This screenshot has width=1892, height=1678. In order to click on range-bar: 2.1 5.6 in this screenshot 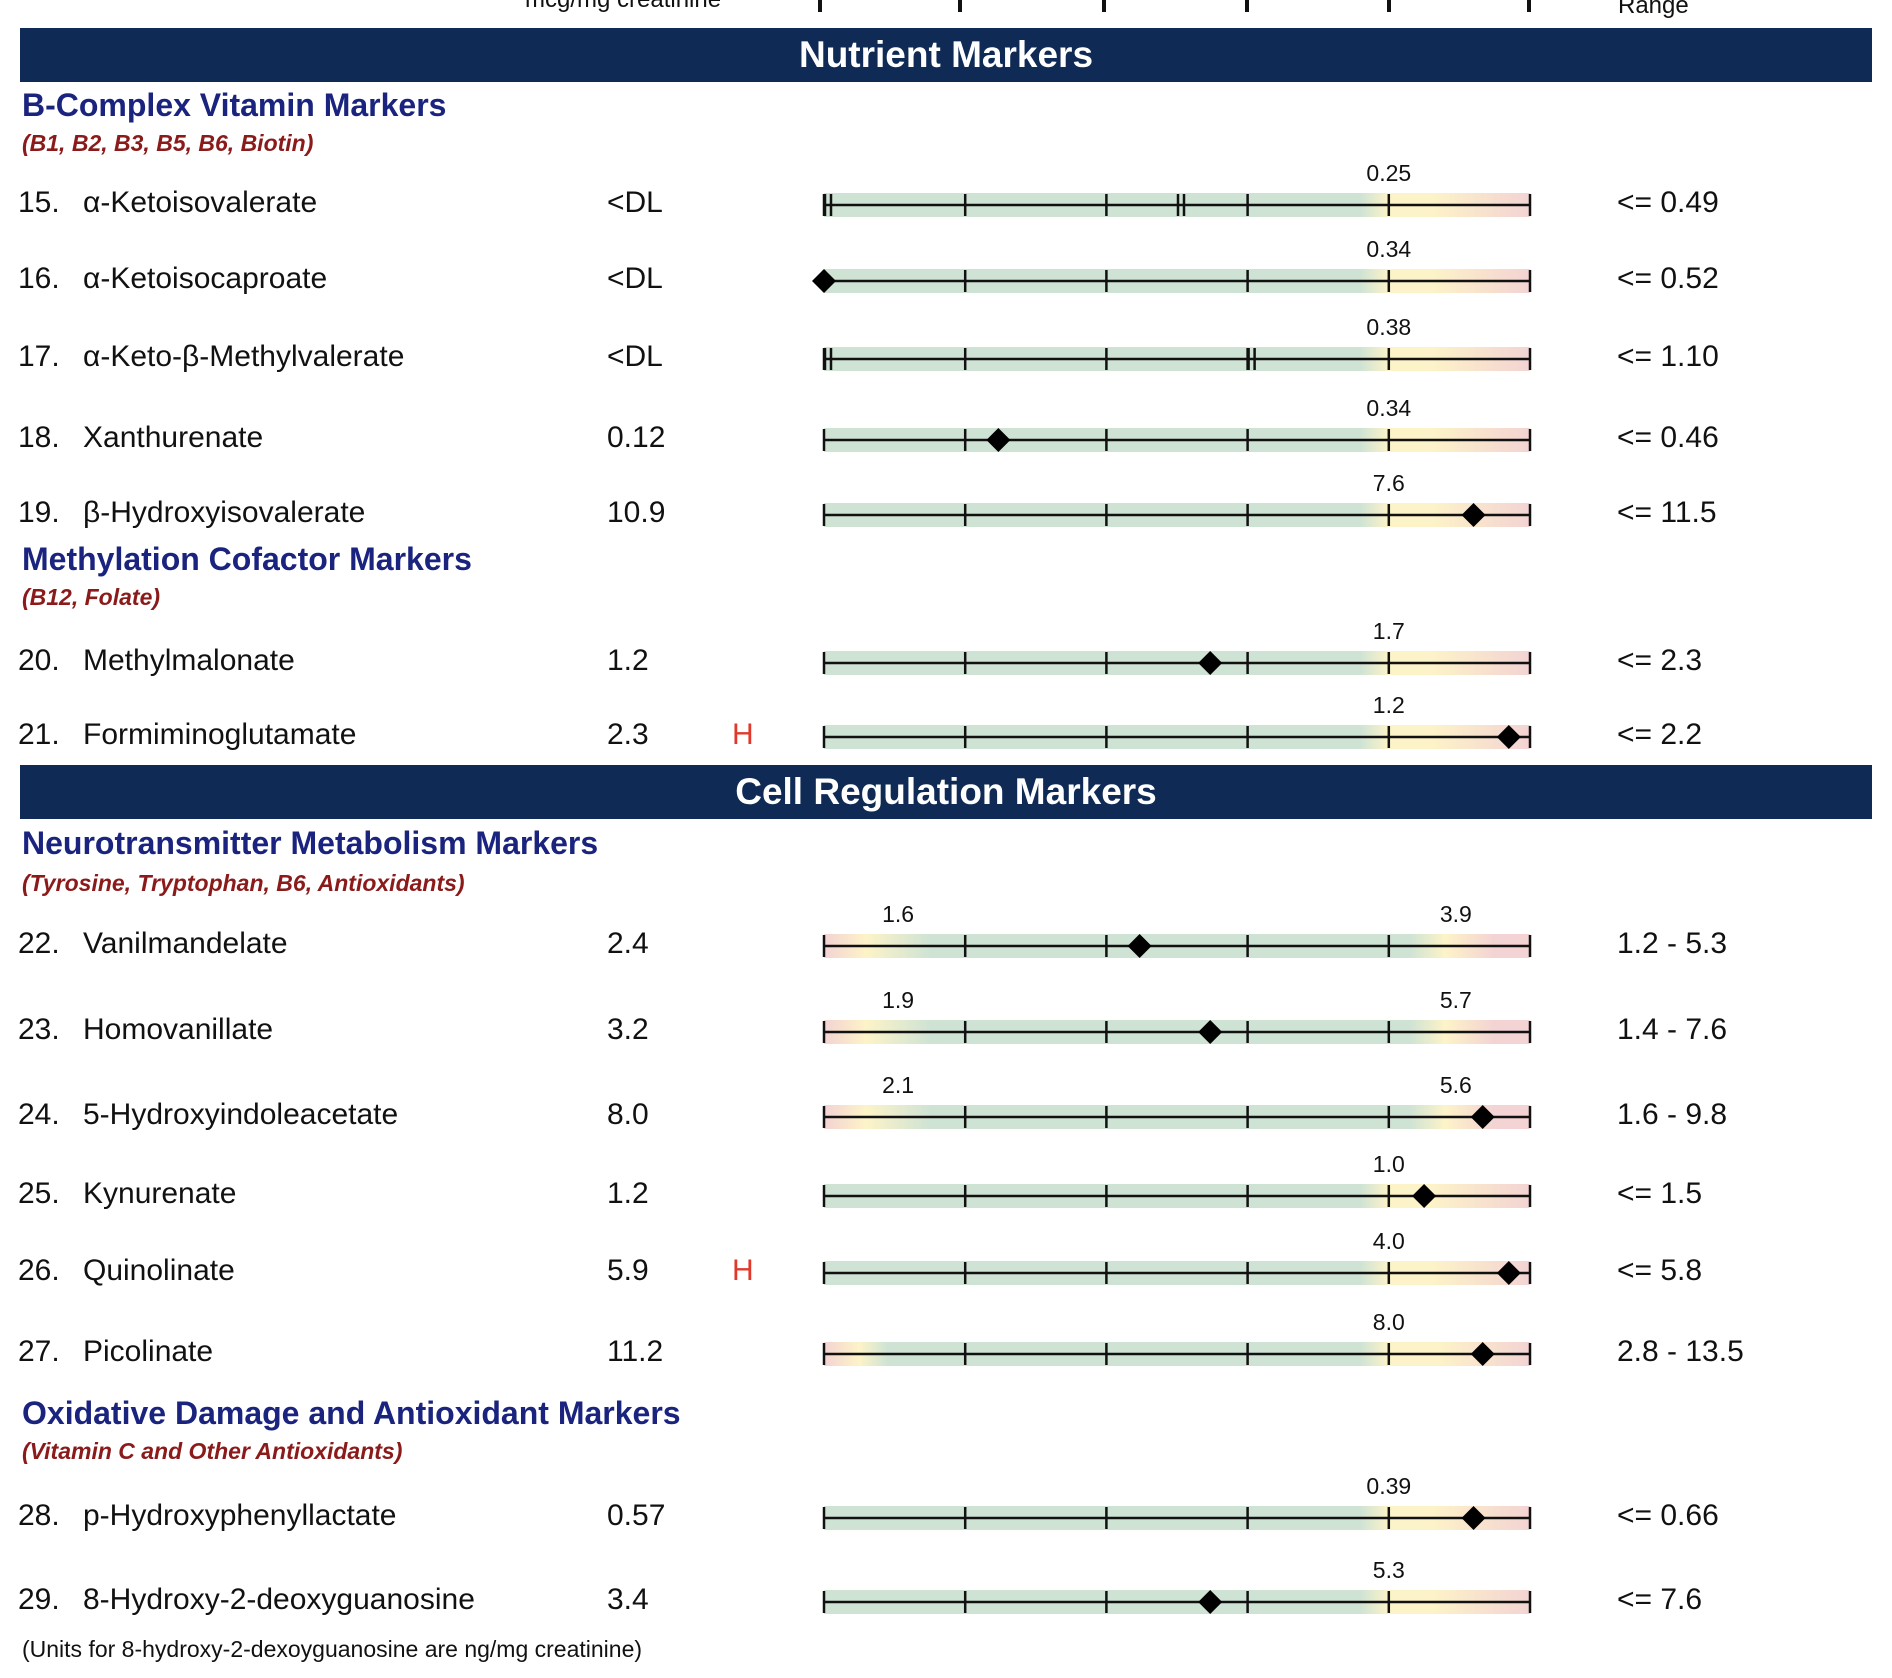, I will do `click(1177, 1100)`.